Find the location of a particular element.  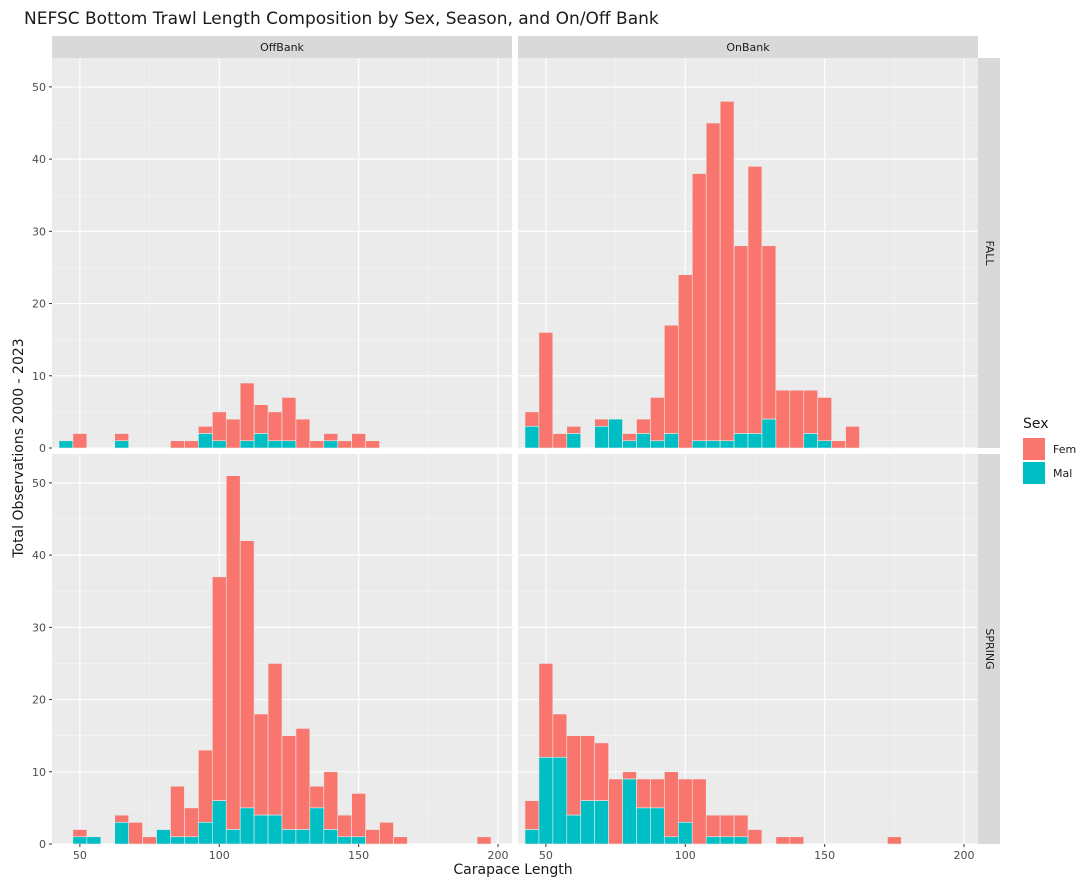

x-tick-label: 200 is located at coordinates (964, 855).